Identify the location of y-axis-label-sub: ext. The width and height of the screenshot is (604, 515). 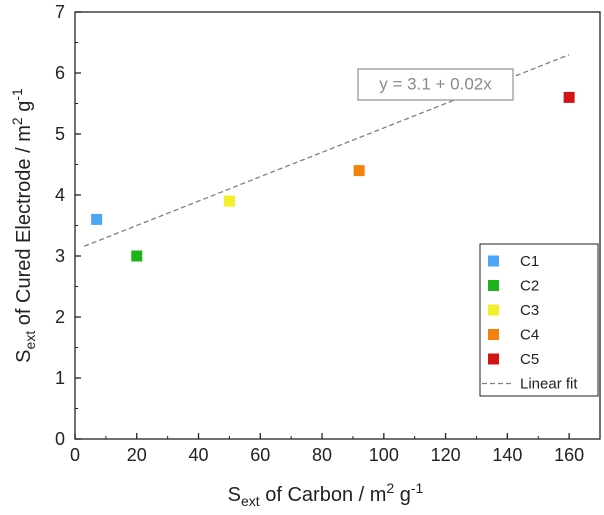
(30, 340).